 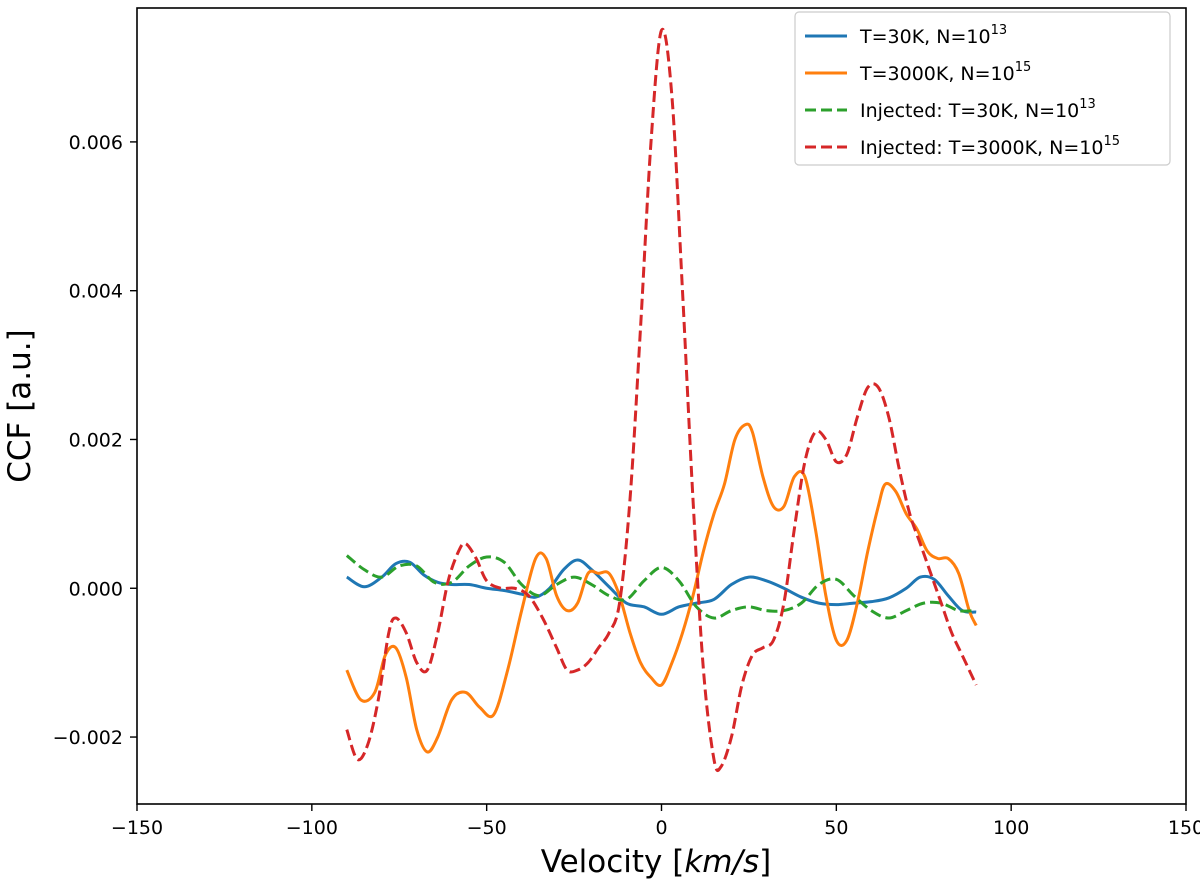 I want to click on x-axis: −150 −100 −50 0 50 100 150, so click(x=655, y=821).